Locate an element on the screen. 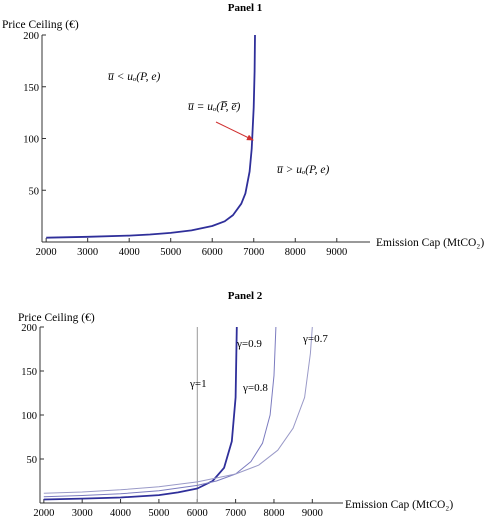 The width and height of the screenshot is (491, 520). panel-2-x-tick-label-2: 4000 is located at coordinates (120, 513).